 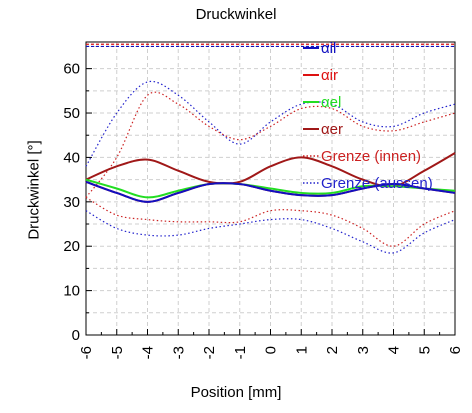 I want to click on legend-label: αil, so click(x=328, y=48).